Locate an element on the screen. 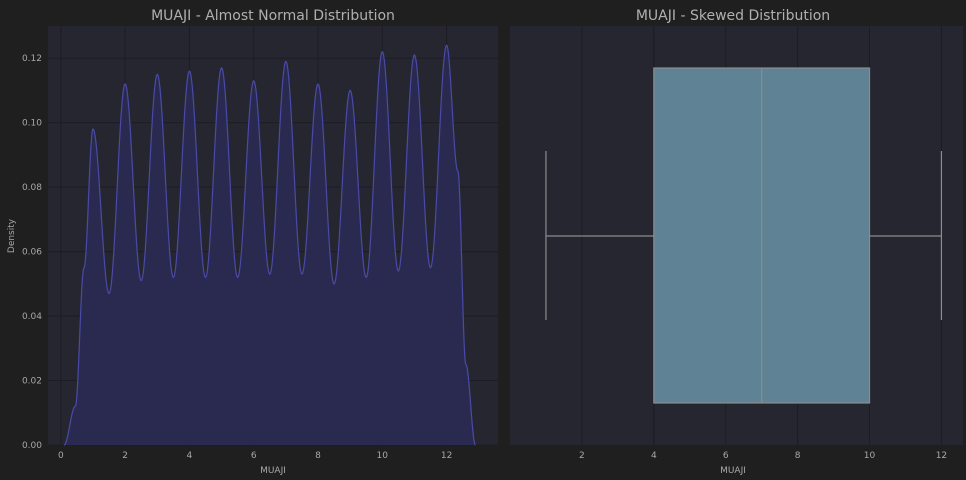 The width and height of the screenshot is (966, 480). box-x-tick-6: 6 is located at coordinates (726, 456).